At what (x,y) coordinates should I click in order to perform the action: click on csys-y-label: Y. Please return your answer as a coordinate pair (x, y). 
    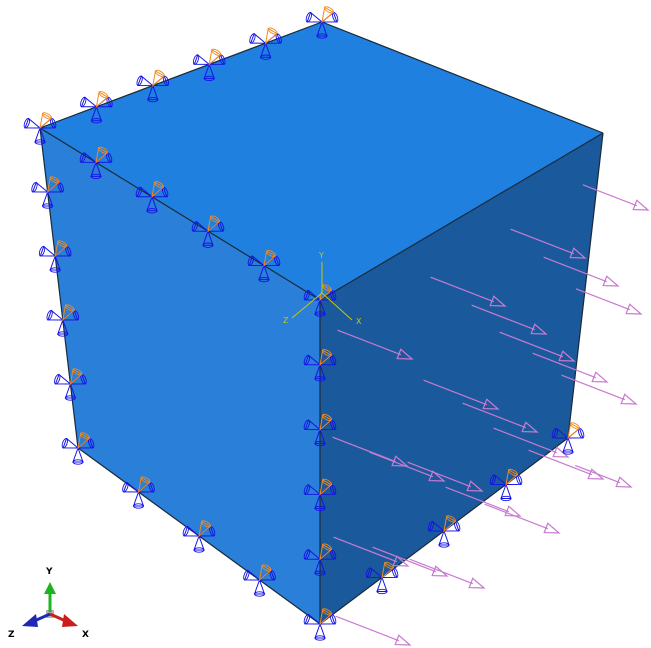
    Looking at the image, I should click on (321, 255).